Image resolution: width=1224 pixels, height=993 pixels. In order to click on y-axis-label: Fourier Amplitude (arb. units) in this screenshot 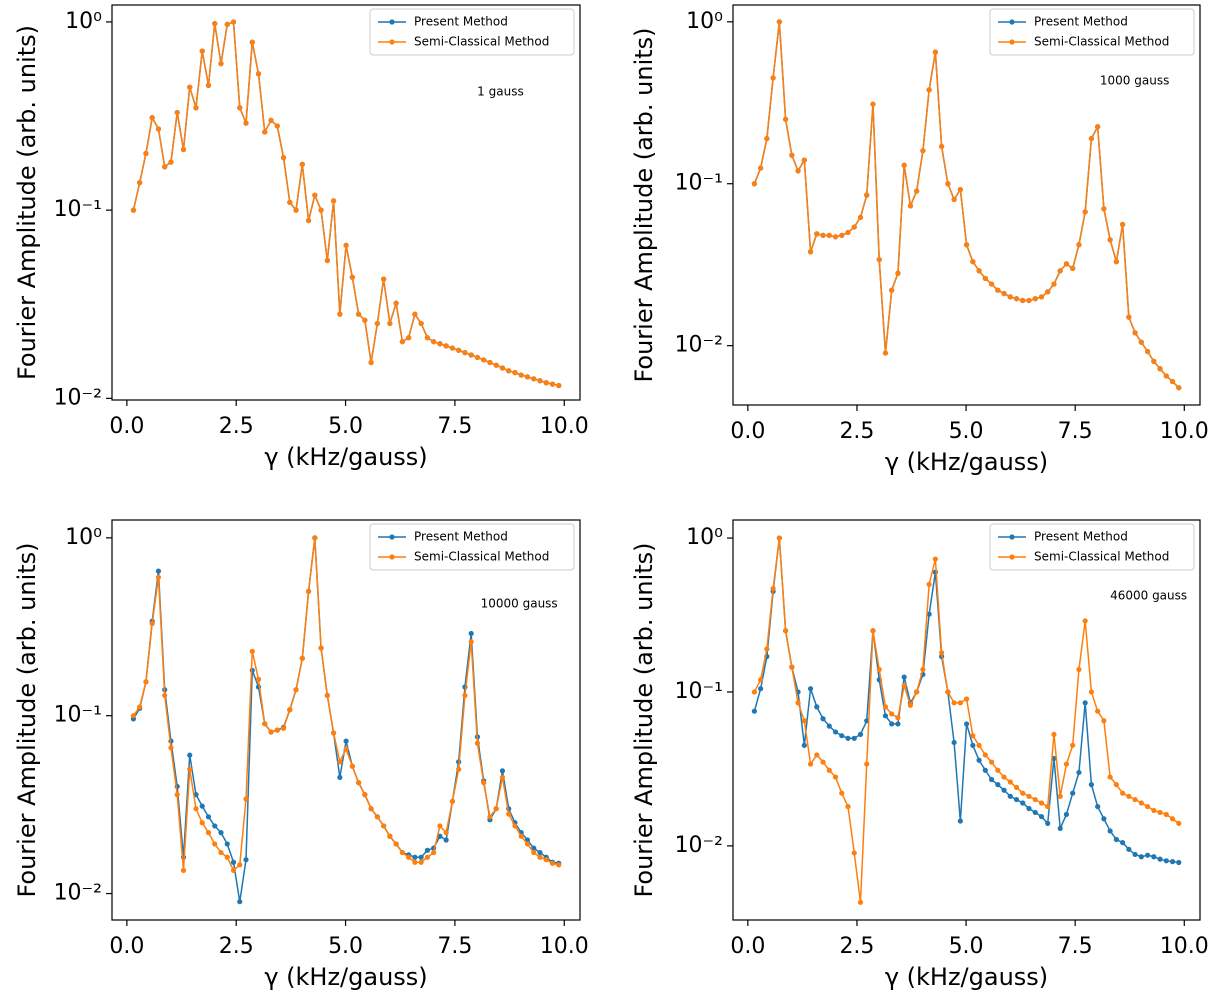, I will do `click(644, 204)`.